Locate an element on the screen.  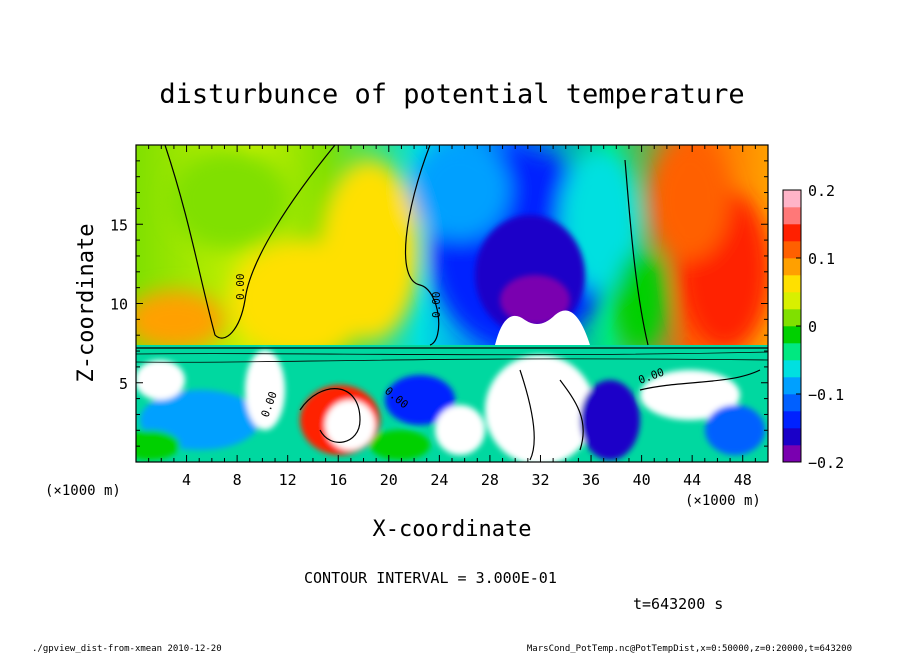
x-tick-label: 12 is located at coordinates (288, 480).